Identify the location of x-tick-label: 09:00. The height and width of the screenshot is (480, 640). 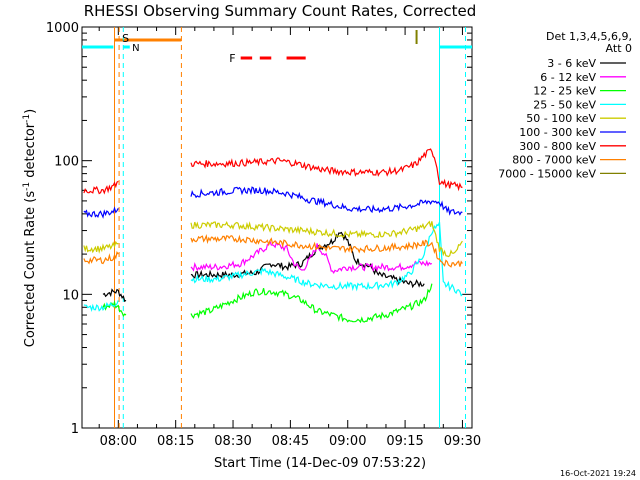
(347, 441).